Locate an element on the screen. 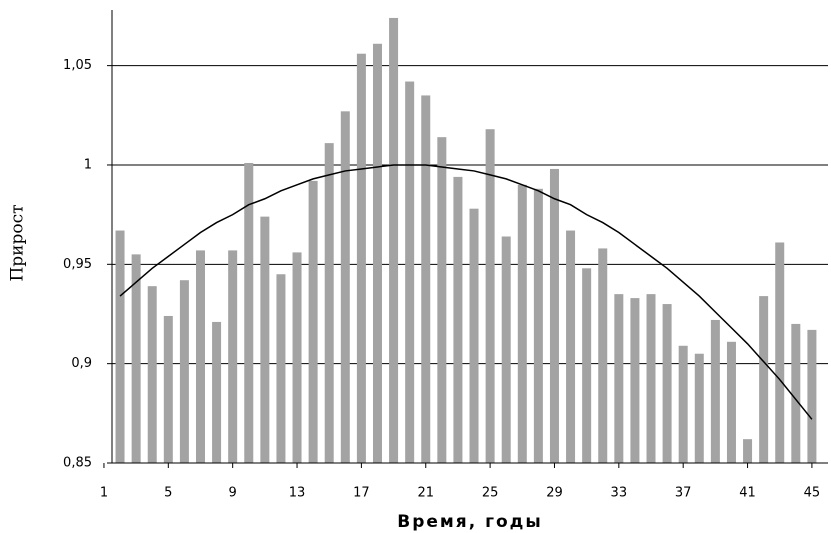 The height and width of the screenshot is (533, 831). x-axis-title: Время, годы is located at coordinates (470, 522).